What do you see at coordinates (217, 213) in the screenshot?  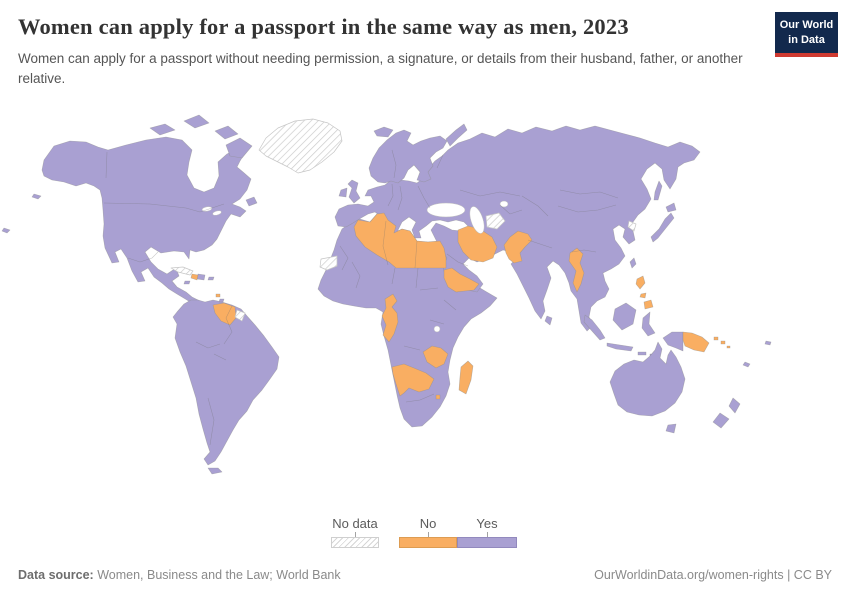 I see `great-lakes-east` at bounding box center [217, 213].